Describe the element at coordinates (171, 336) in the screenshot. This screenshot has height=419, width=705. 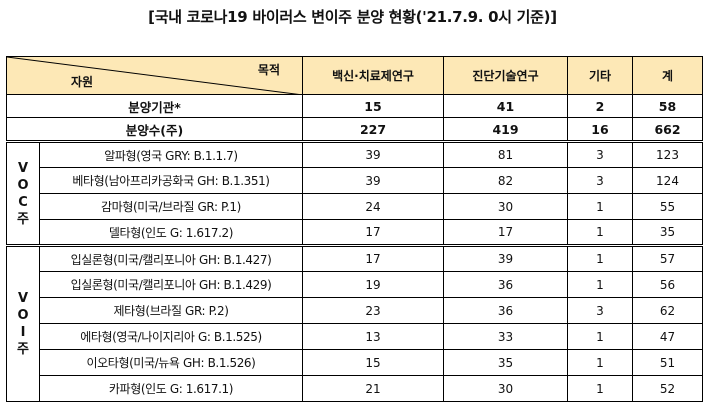
I see `variant-name-cell: 에타형(영국/나이지리아 G: B.1.525)` at that location.